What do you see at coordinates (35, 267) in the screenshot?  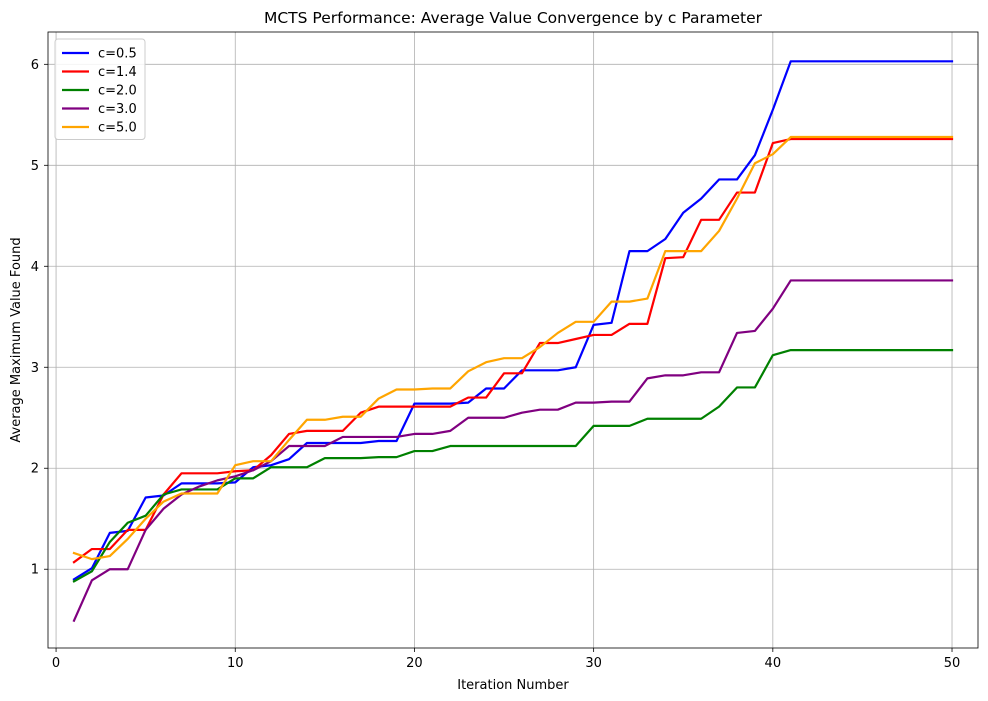 I see `y-tick-label: 4` at bounding box center [35, 267].